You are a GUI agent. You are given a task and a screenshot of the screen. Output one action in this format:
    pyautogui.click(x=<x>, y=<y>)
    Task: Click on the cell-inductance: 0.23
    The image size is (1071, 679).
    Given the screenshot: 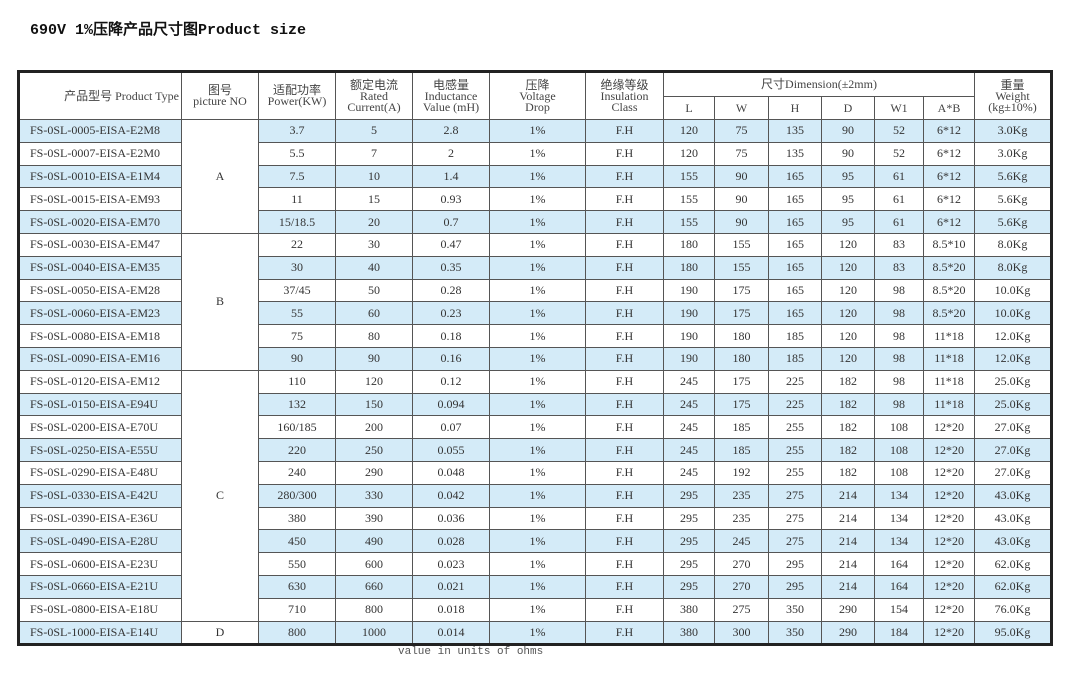 What is the action you would take?
    pyautogui.click(x=451, y=313)
    